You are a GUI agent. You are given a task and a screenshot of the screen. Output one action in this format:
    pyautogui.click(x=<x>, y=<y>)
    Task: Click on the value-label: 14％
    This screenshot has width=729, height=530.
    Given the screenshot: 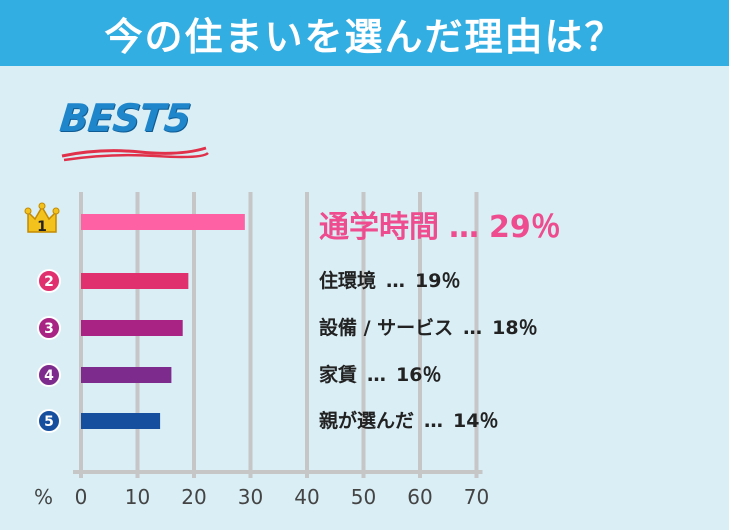 What is the action you would take?
    pyautogui.click(x=476, y=421)
    